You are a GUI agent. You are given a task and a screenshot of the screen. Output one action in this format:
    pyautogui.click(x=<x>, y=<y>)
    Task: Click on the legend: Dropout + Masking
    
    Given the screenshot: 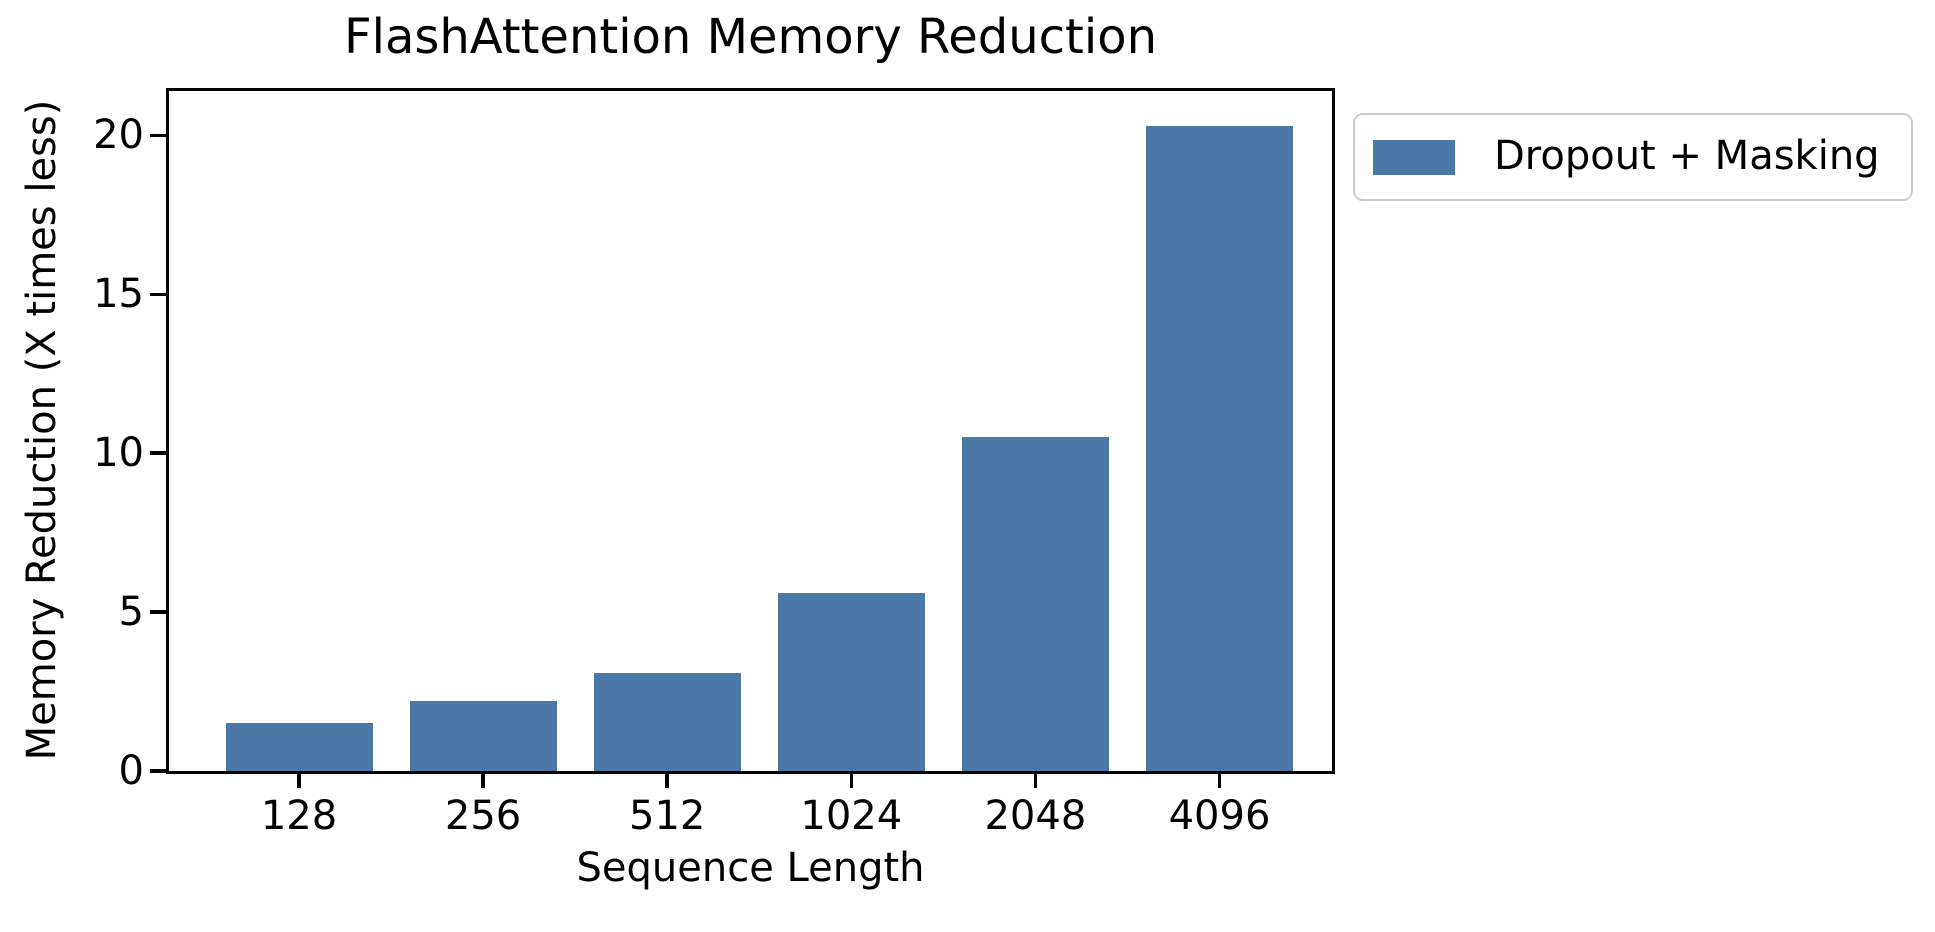 What is the action you would take?
    pyautogui.click(x=1633, y=157)
    